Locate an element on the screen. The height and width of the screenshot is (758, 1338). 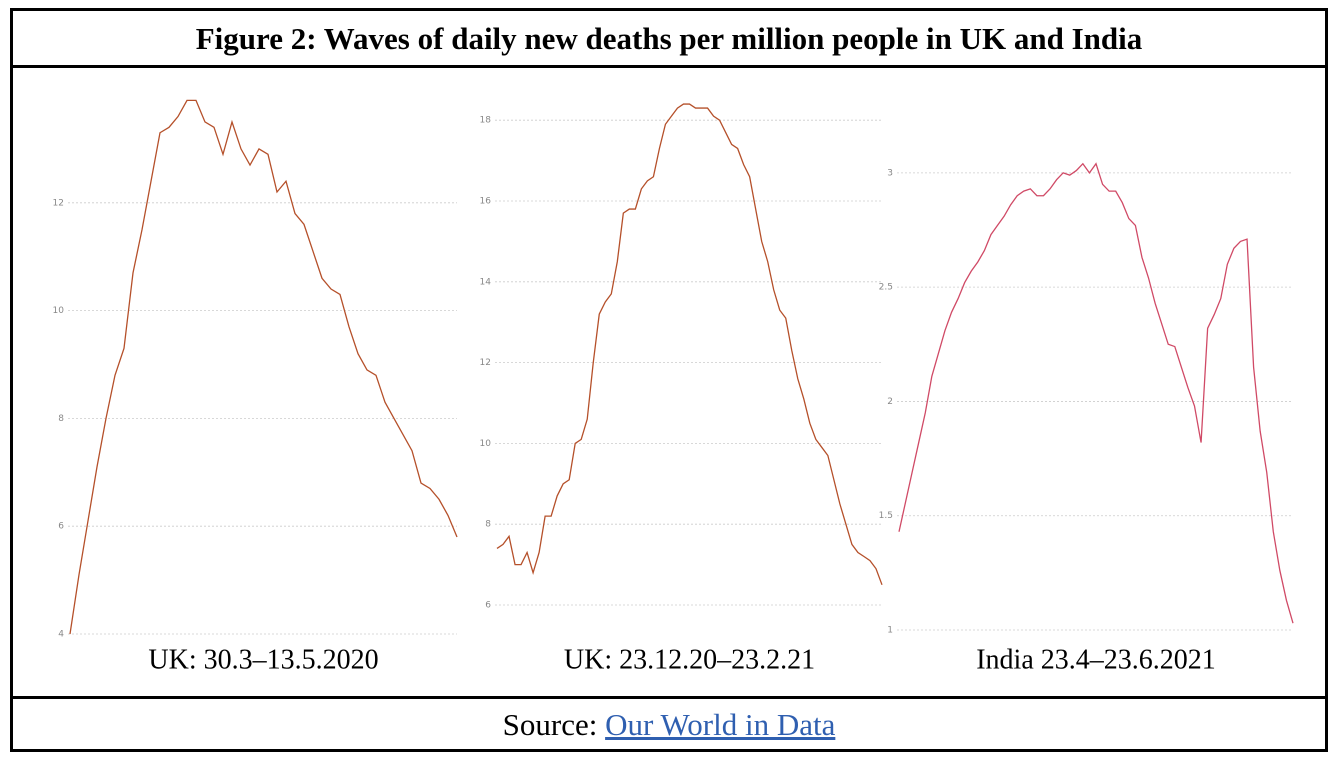
y-tick-label: 4 is located at coordinates (61, 635).